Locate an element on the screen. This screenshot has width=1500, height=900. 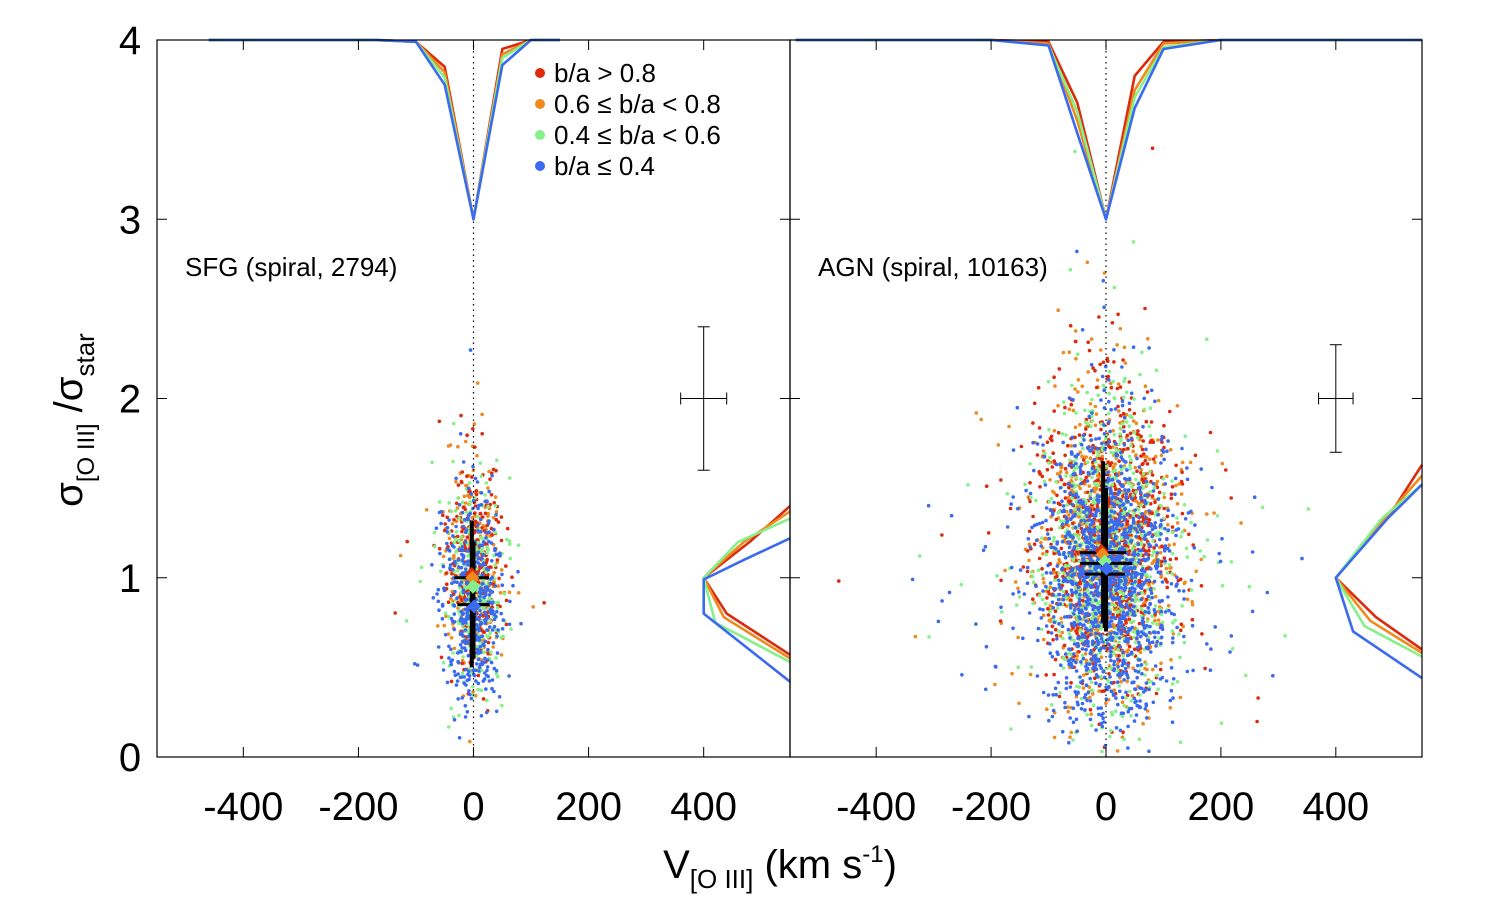
top-histogram-line is located at coordinates (384, 129).